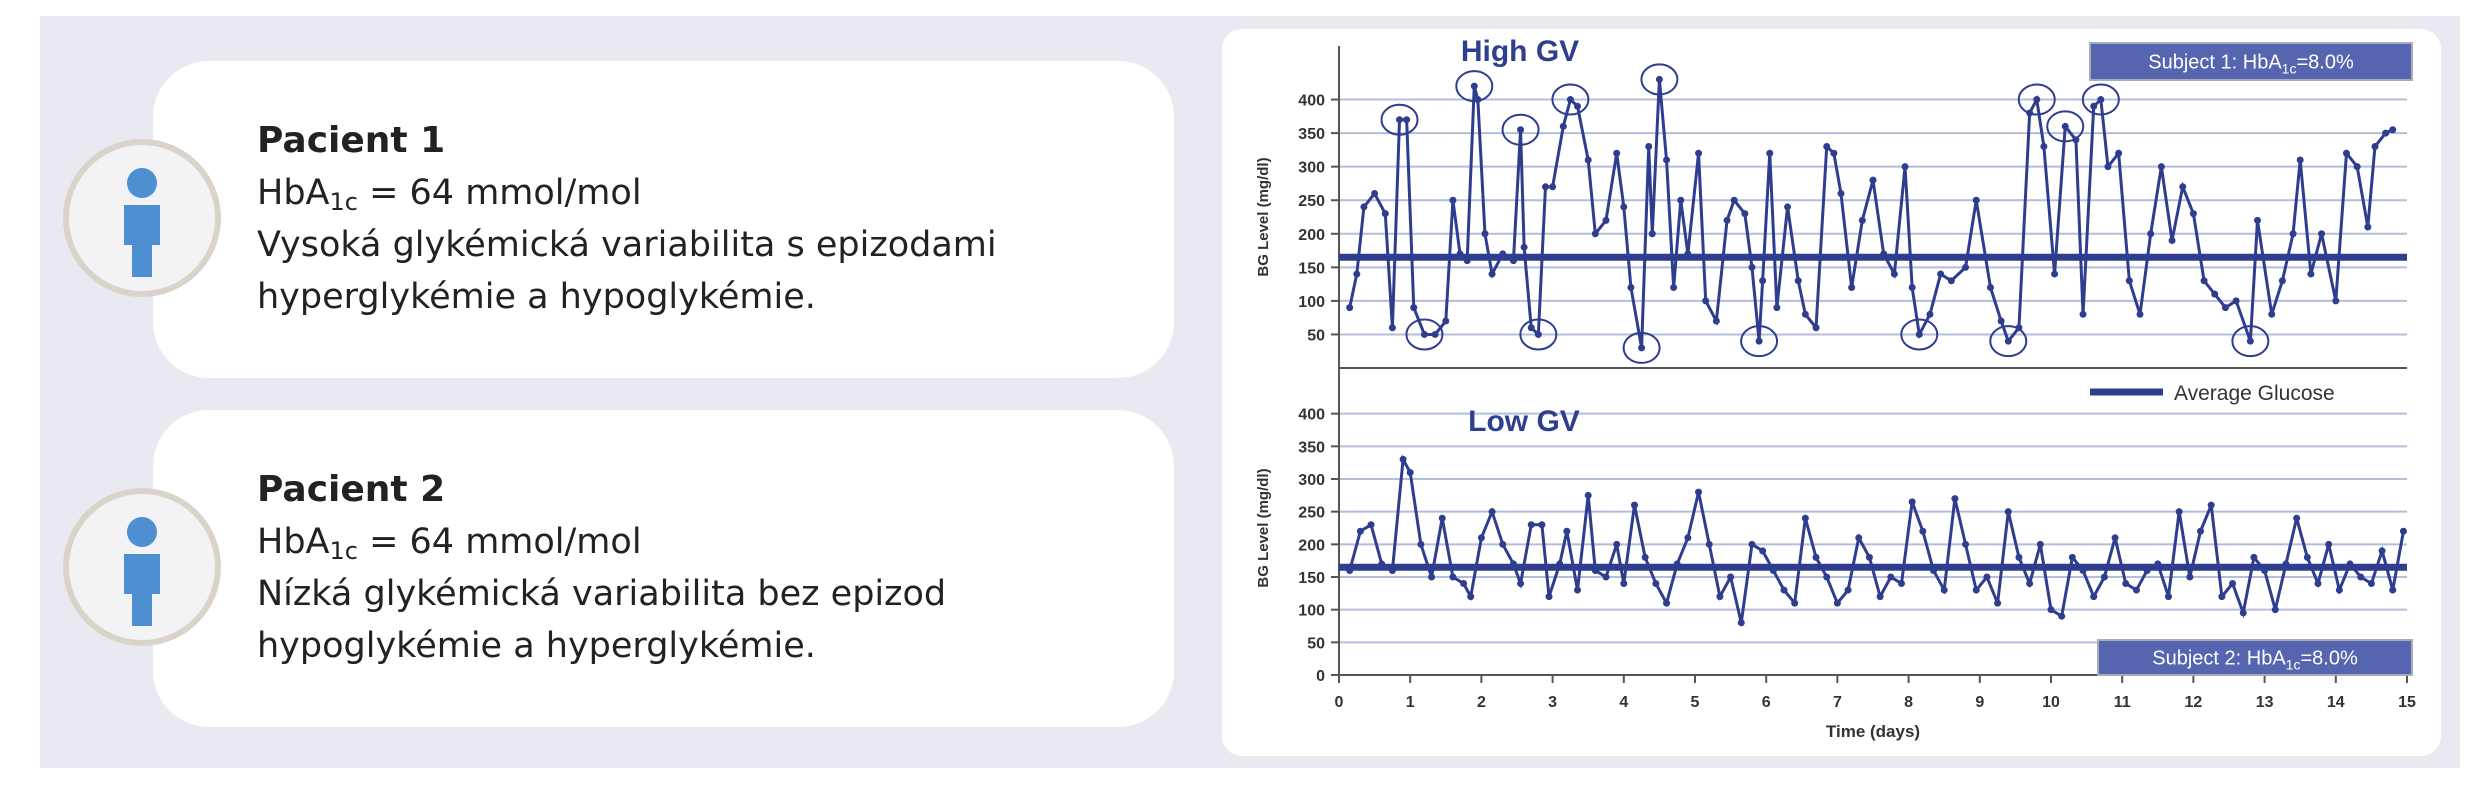  What do you see at coordinates (1873, 731) in the screenshot?
I see `x-axis-label: Time (days)` at bounding box center [1873, 731].